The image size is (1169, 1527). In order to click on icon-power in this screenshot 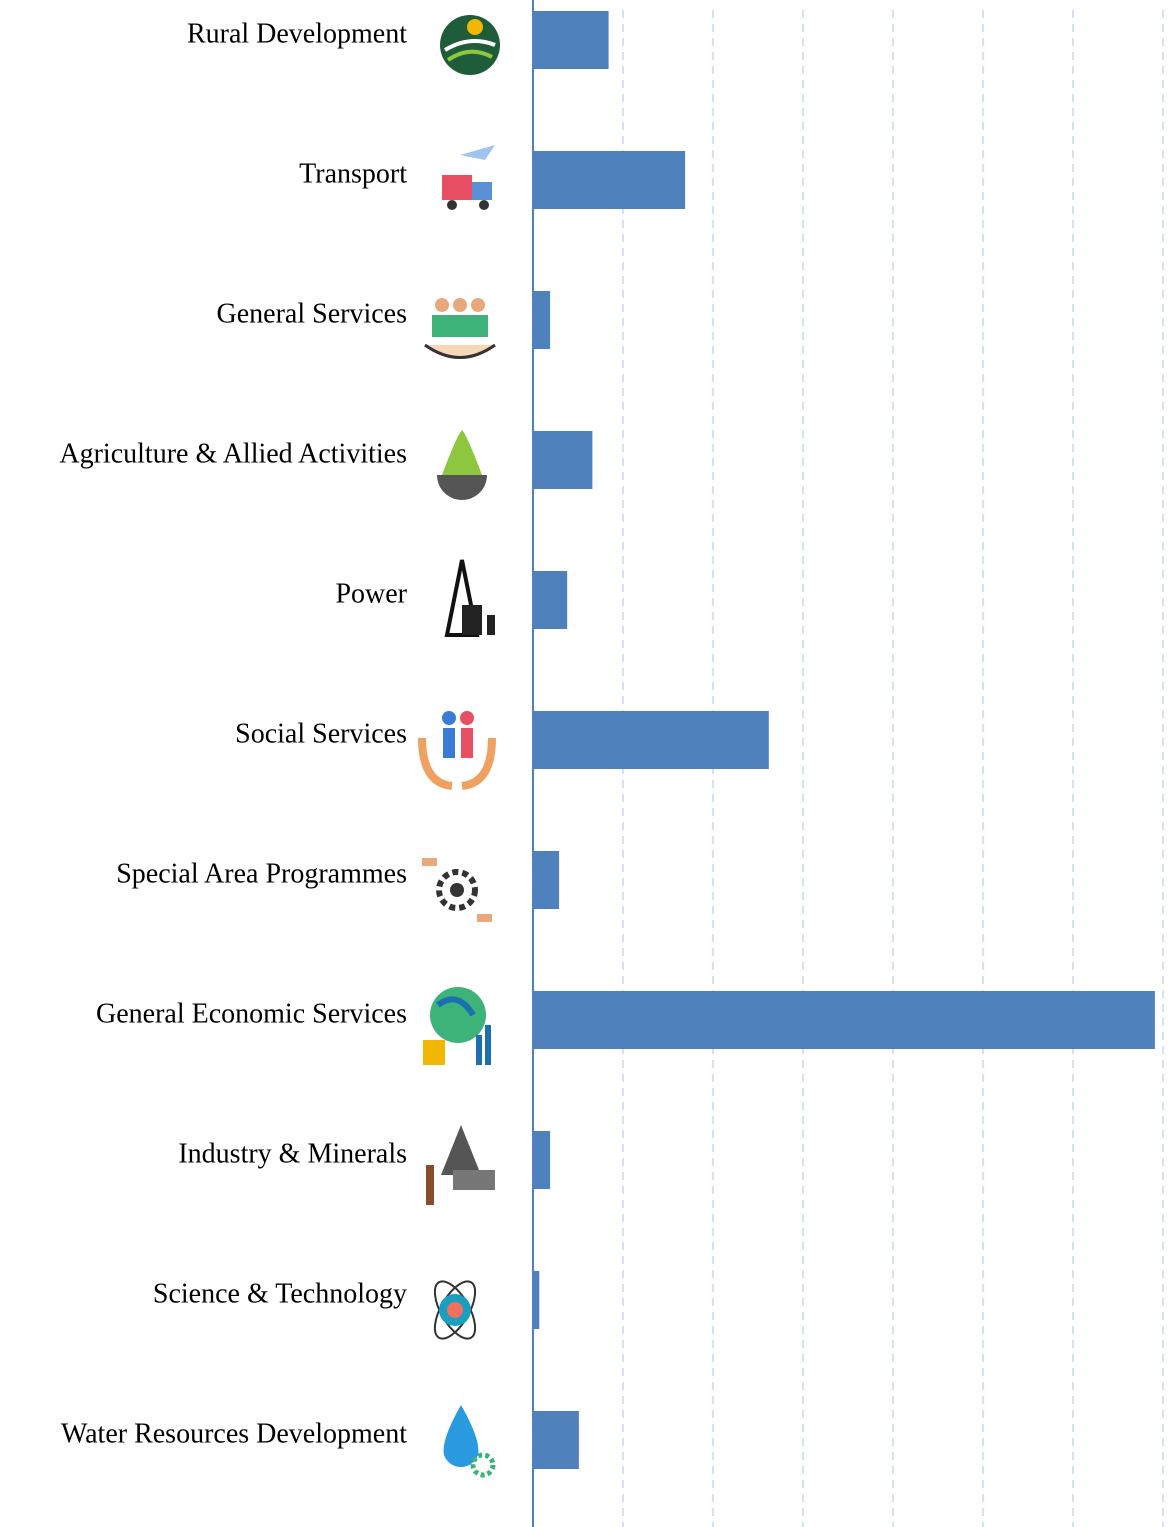, I will do `click(469, 598)`.